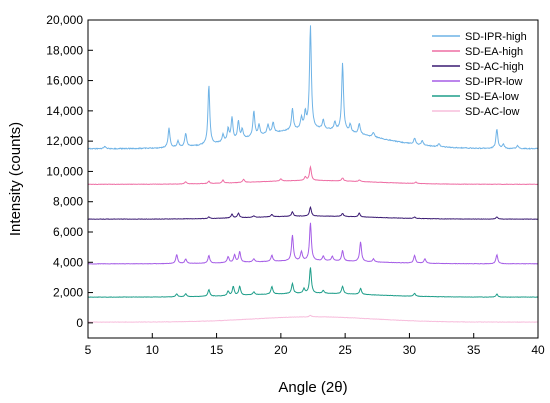 This screenshot has height=403, width=550. Describe the element at coordinates (494, 52) in the screenshot. I see `legend-label: SD-EA-high` at that location.